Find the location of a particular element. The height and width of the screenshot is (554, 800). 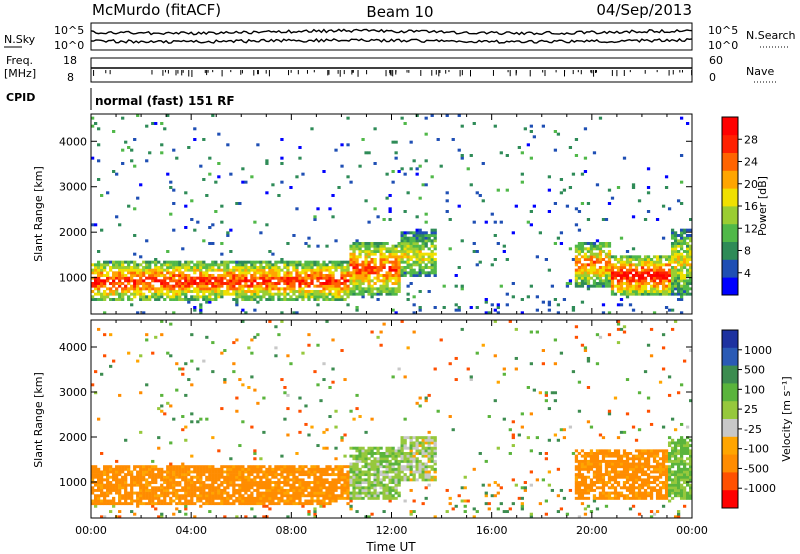

noise-sky-trace is located at coordinates (391, 32).